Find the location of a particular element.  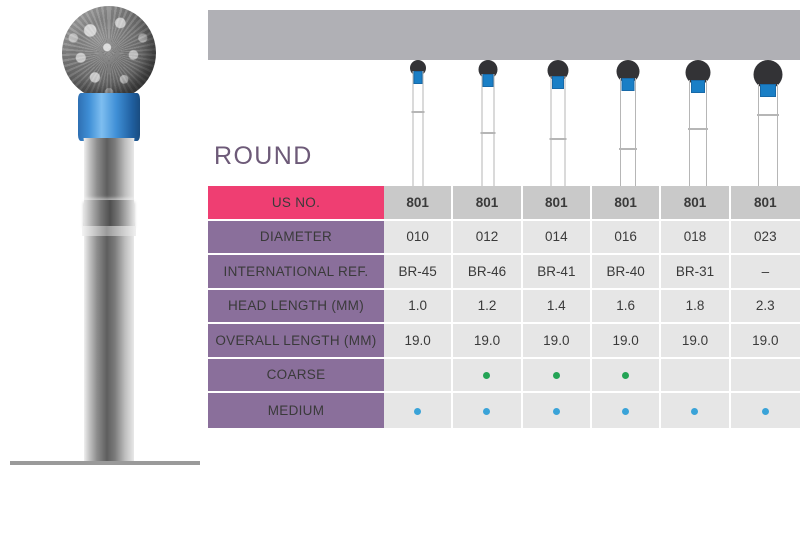

table-cell: 023 is located at coordinates (765, 237).